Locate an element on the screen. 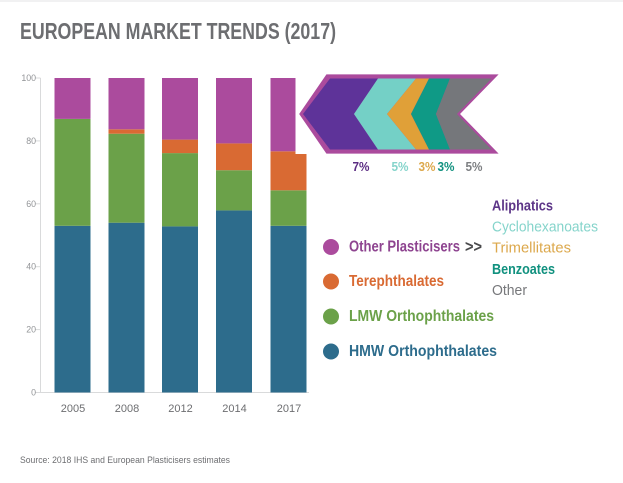 Image resolution: width=623 pixels, height=483 pixels. svg-text: Other is located at coordinates (509, 290).